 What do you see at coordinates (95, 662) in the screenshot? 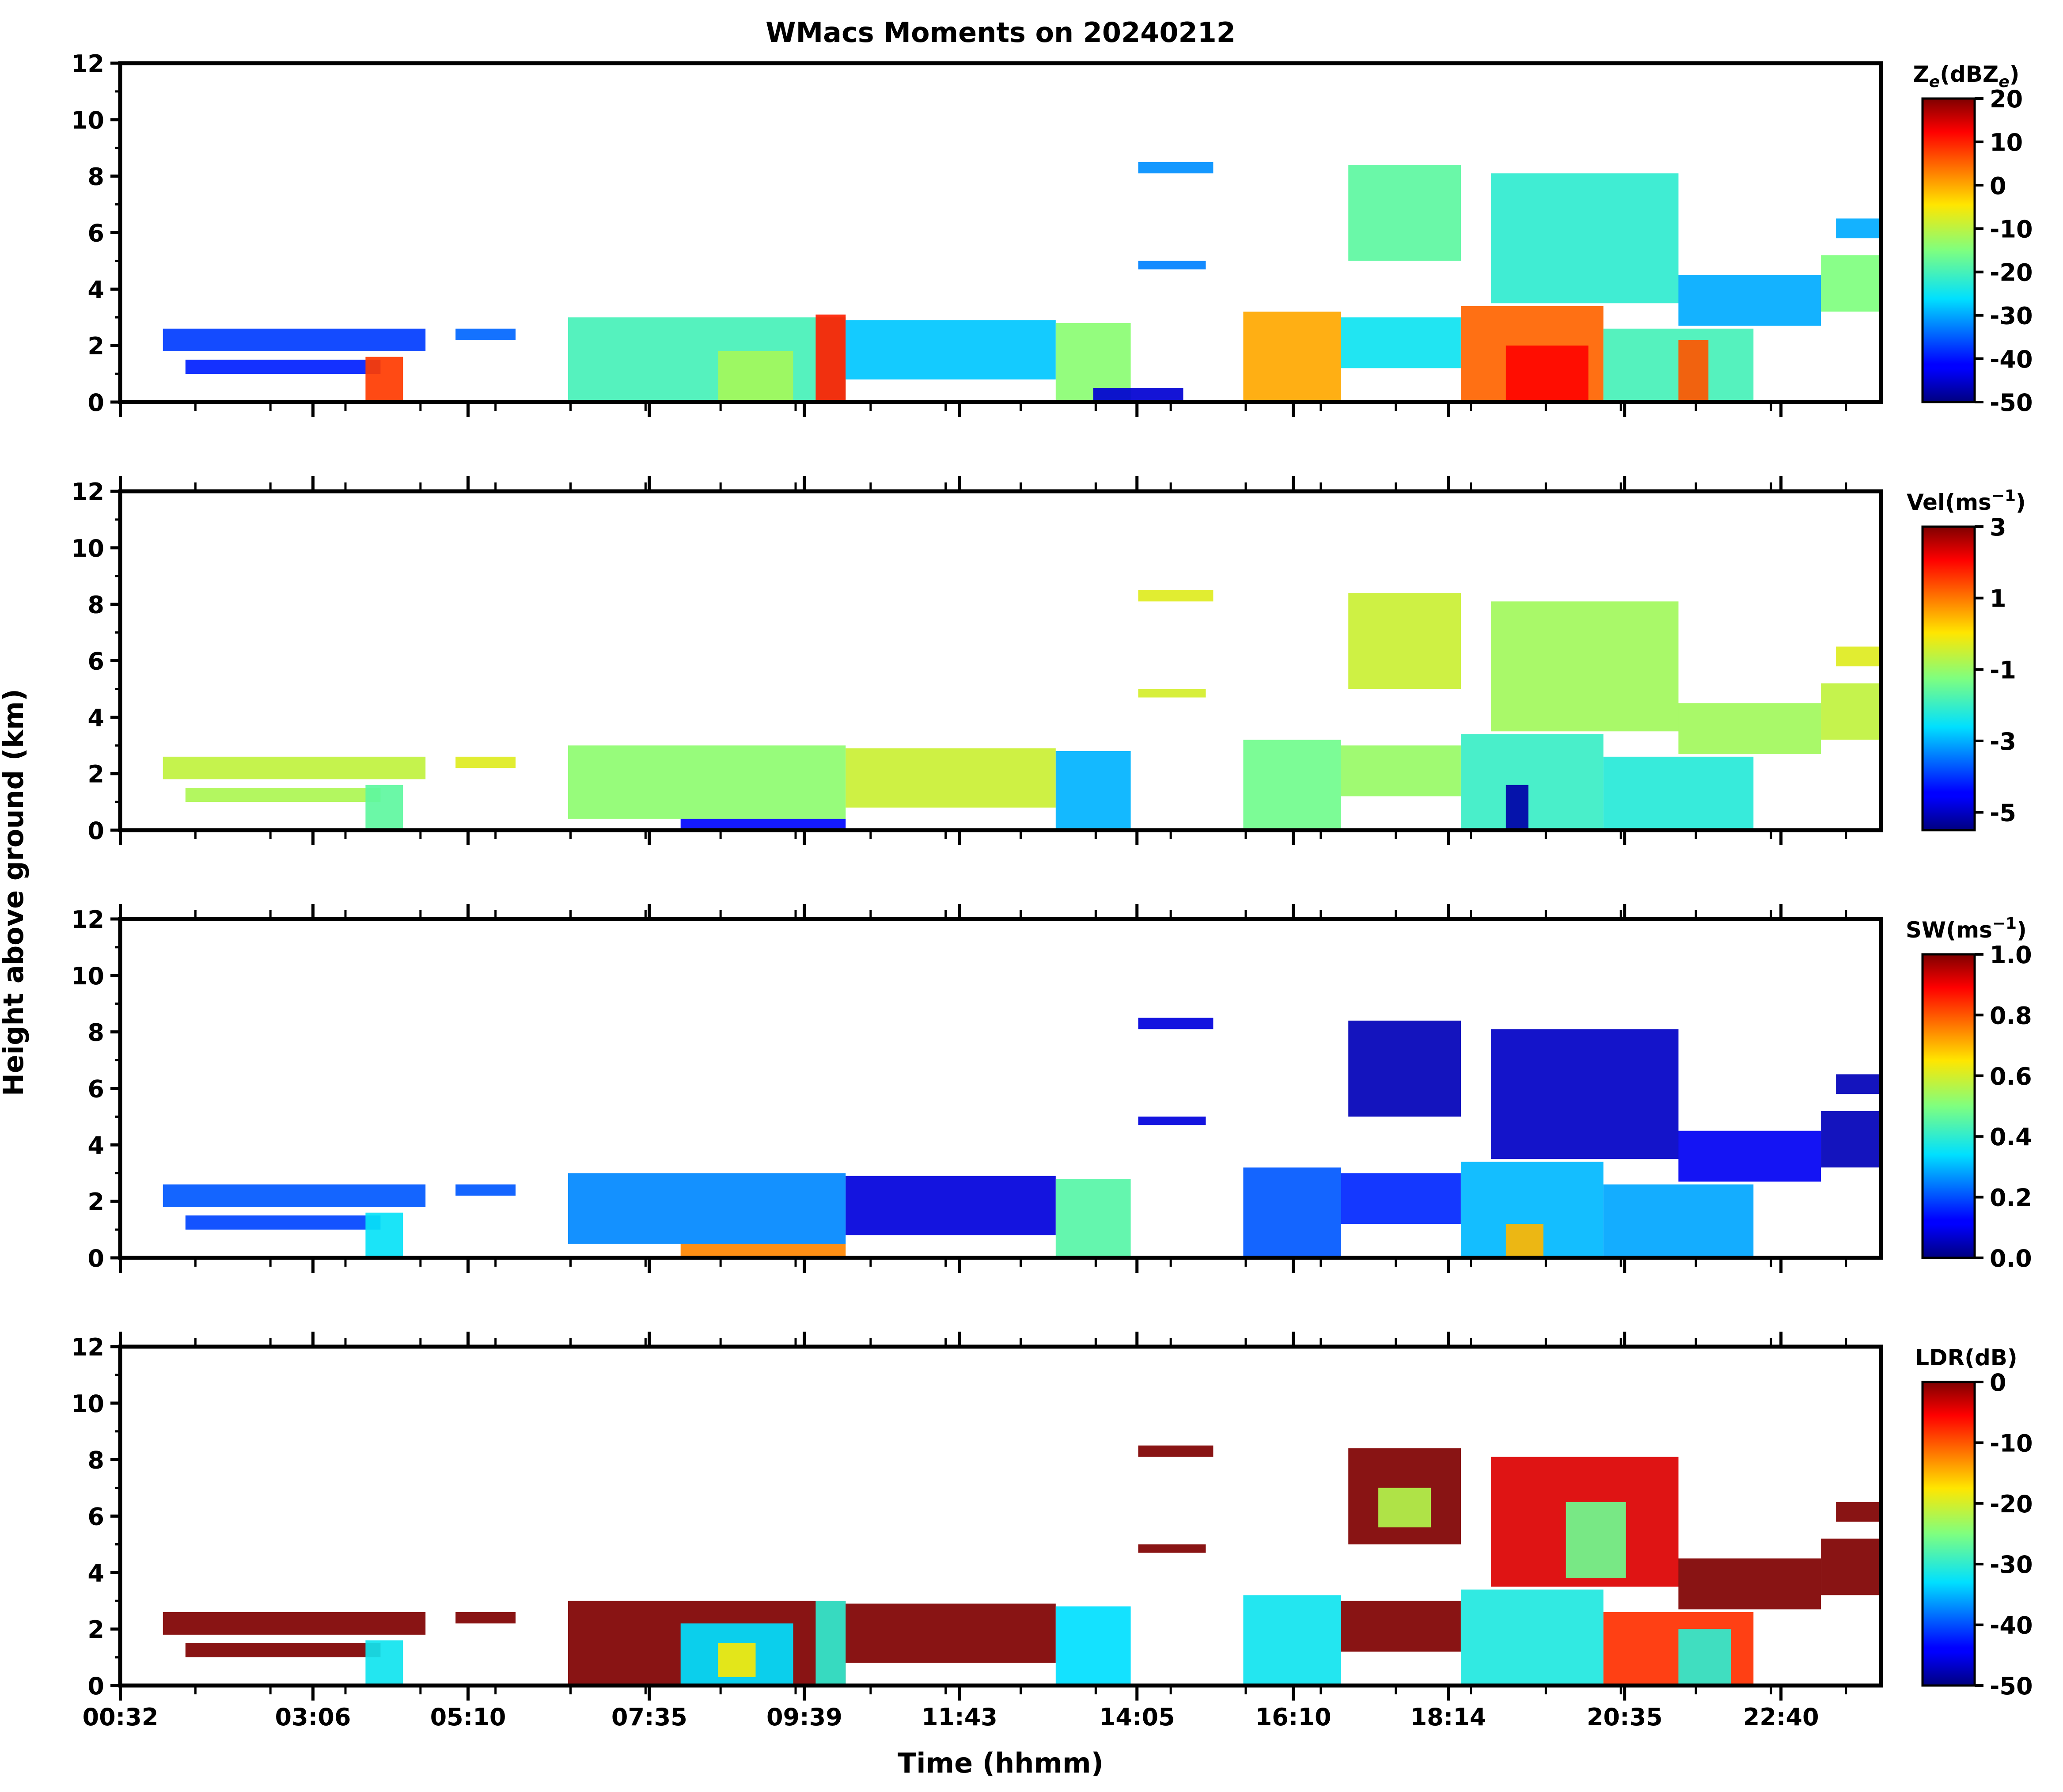
I see `y-tick-label-vel-6: 6` at bounding box center [95, 662].